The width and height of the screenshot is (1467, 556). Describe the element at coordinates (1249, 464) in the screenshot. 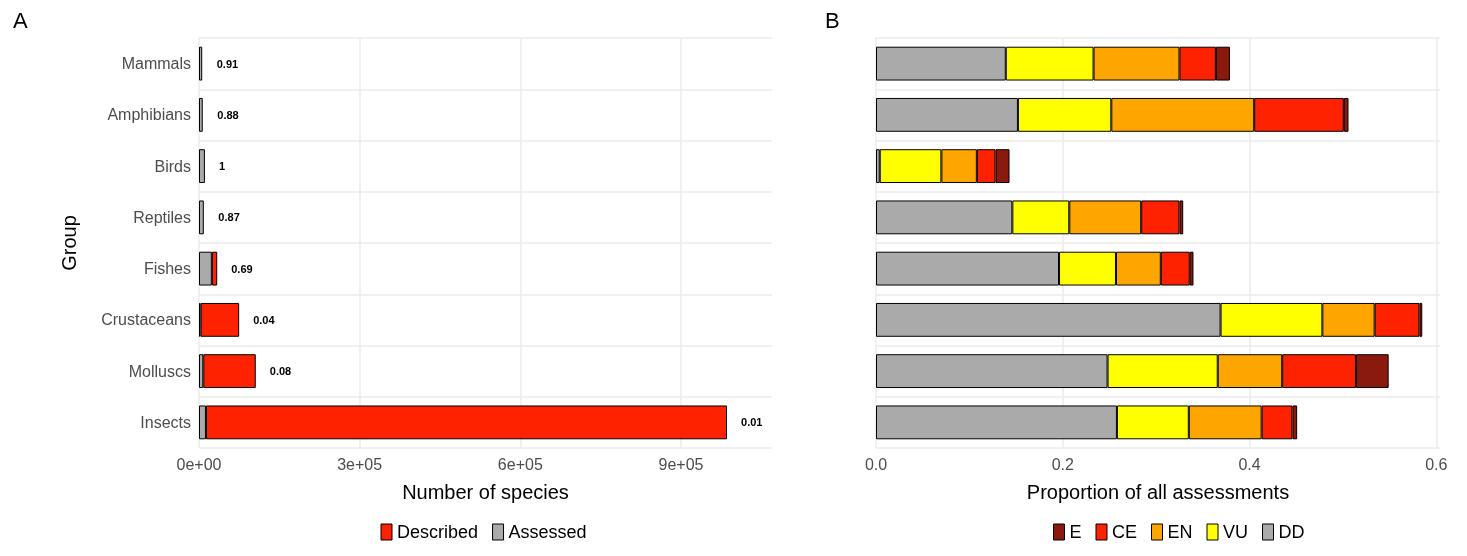

I see `x-tick-label: 0.4` at that location.